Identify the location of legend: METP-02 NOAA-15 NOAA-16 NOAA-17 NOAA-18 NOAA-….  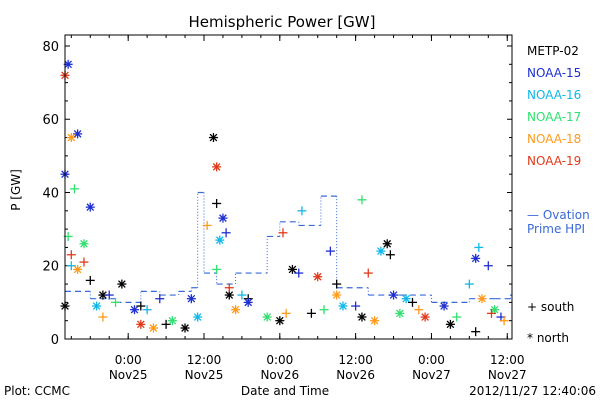
(554, 106).